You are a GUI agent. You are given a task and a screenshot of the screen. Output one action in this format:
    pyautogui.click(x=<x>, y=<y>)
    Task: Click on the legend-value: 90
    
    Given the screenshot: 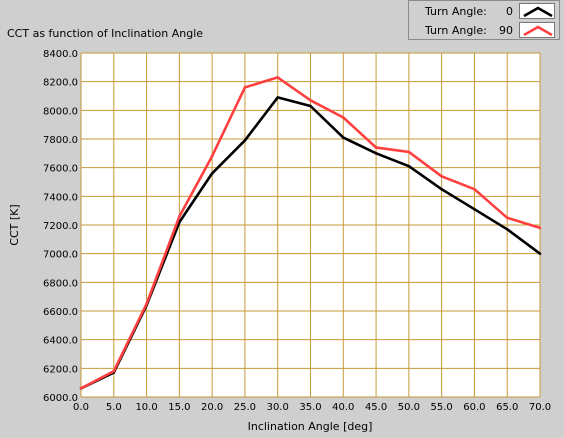 What is the action you would take?
    pyautogui.click(x=506, y=30)
    